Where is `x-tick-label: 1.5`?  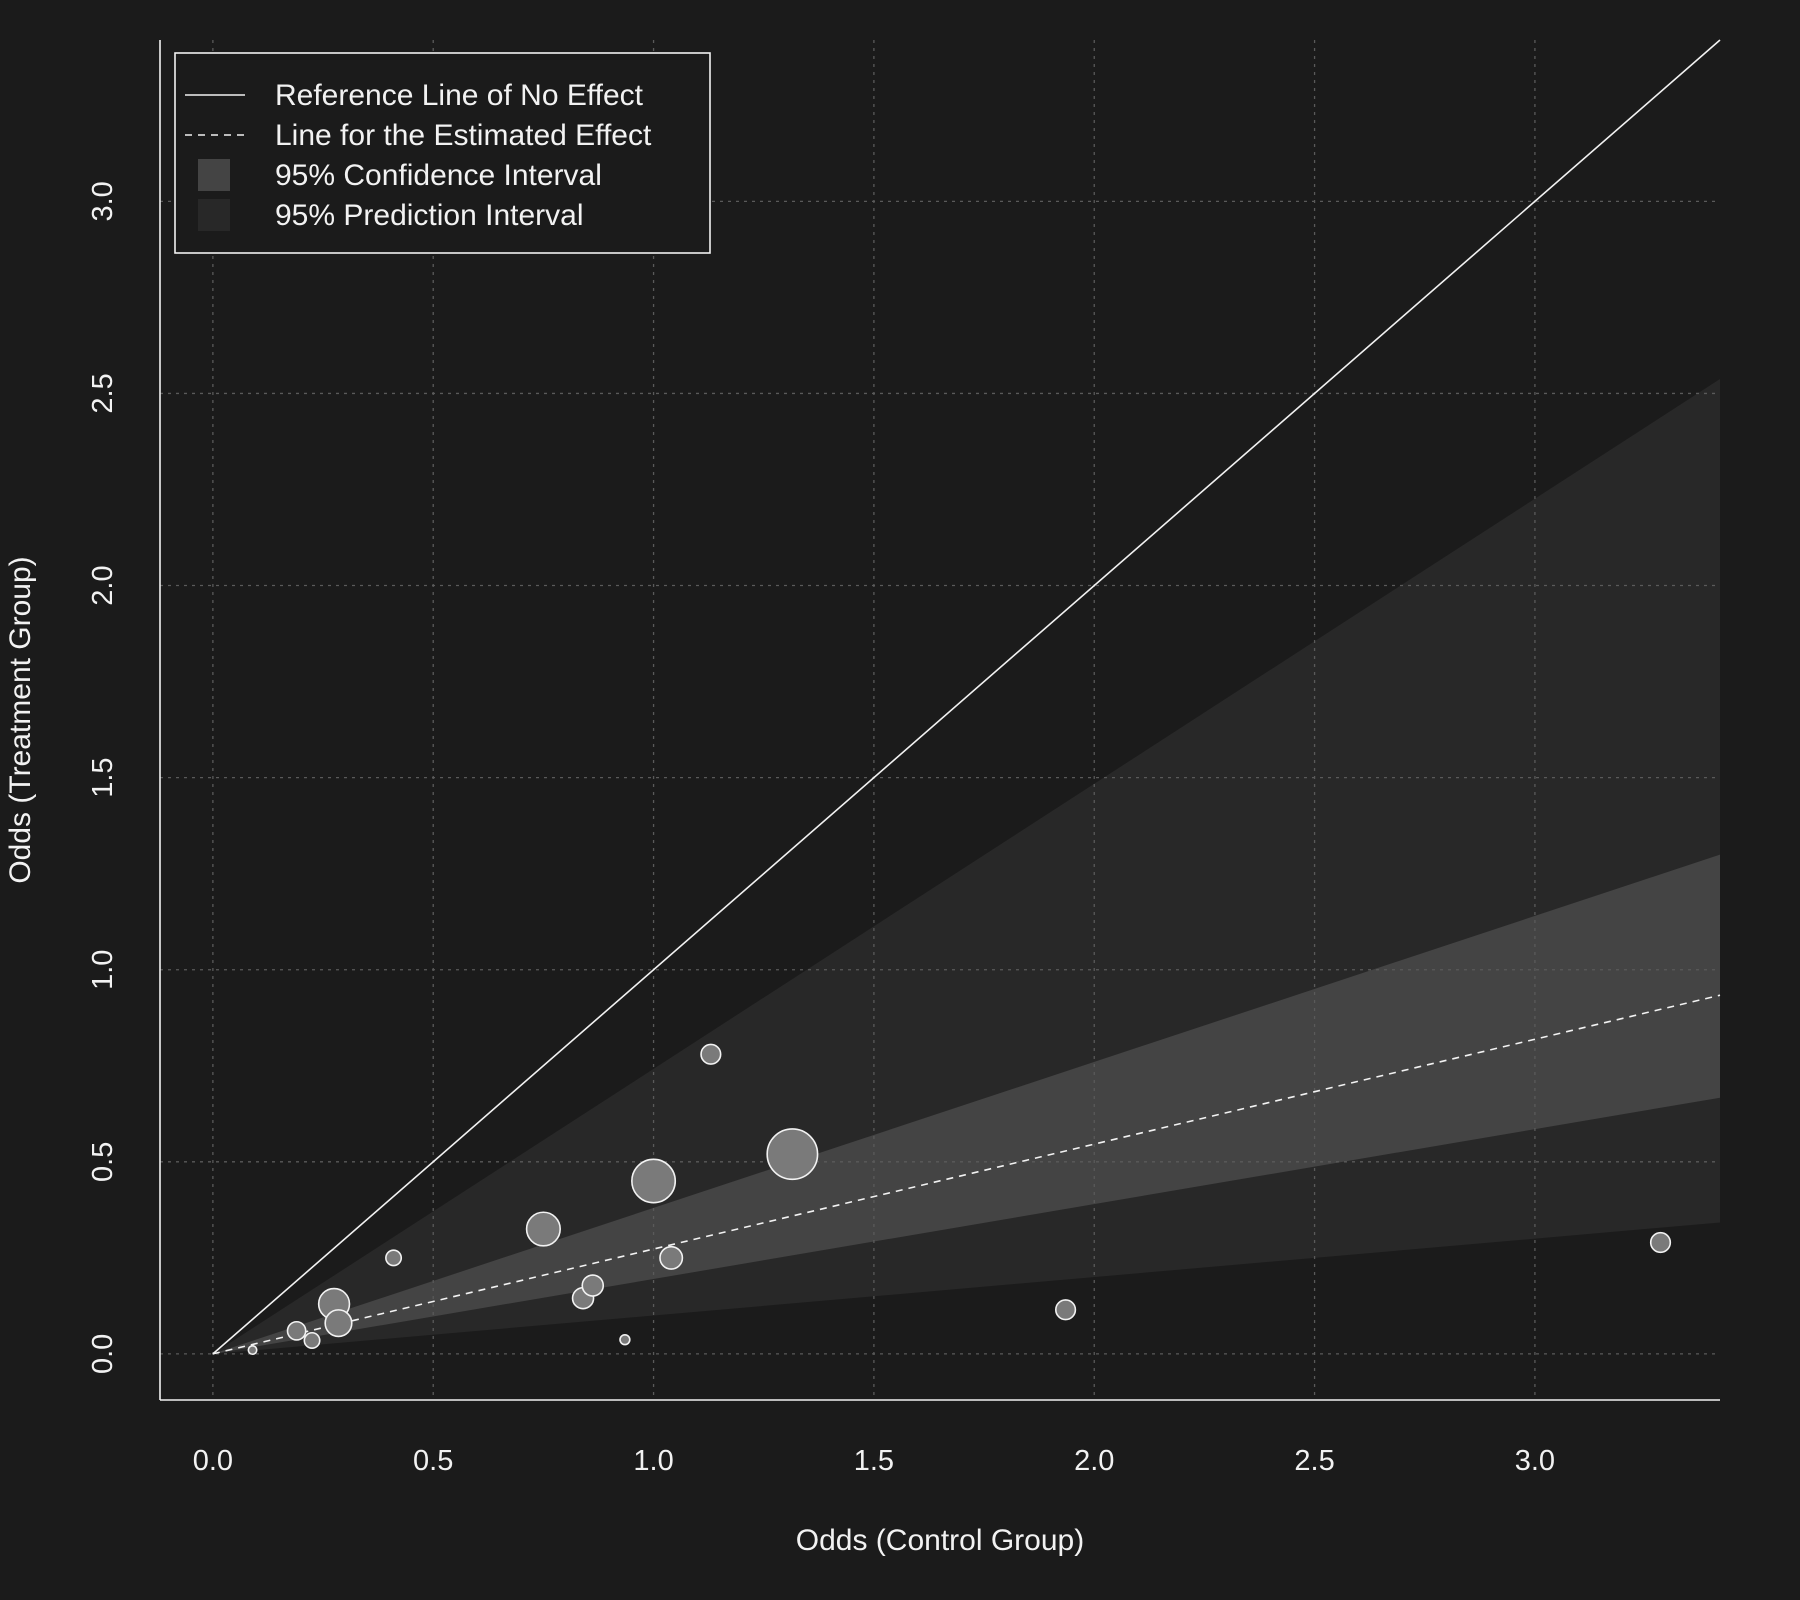
x-tick-label: 1.5 is located at coordinates (874, 1461).